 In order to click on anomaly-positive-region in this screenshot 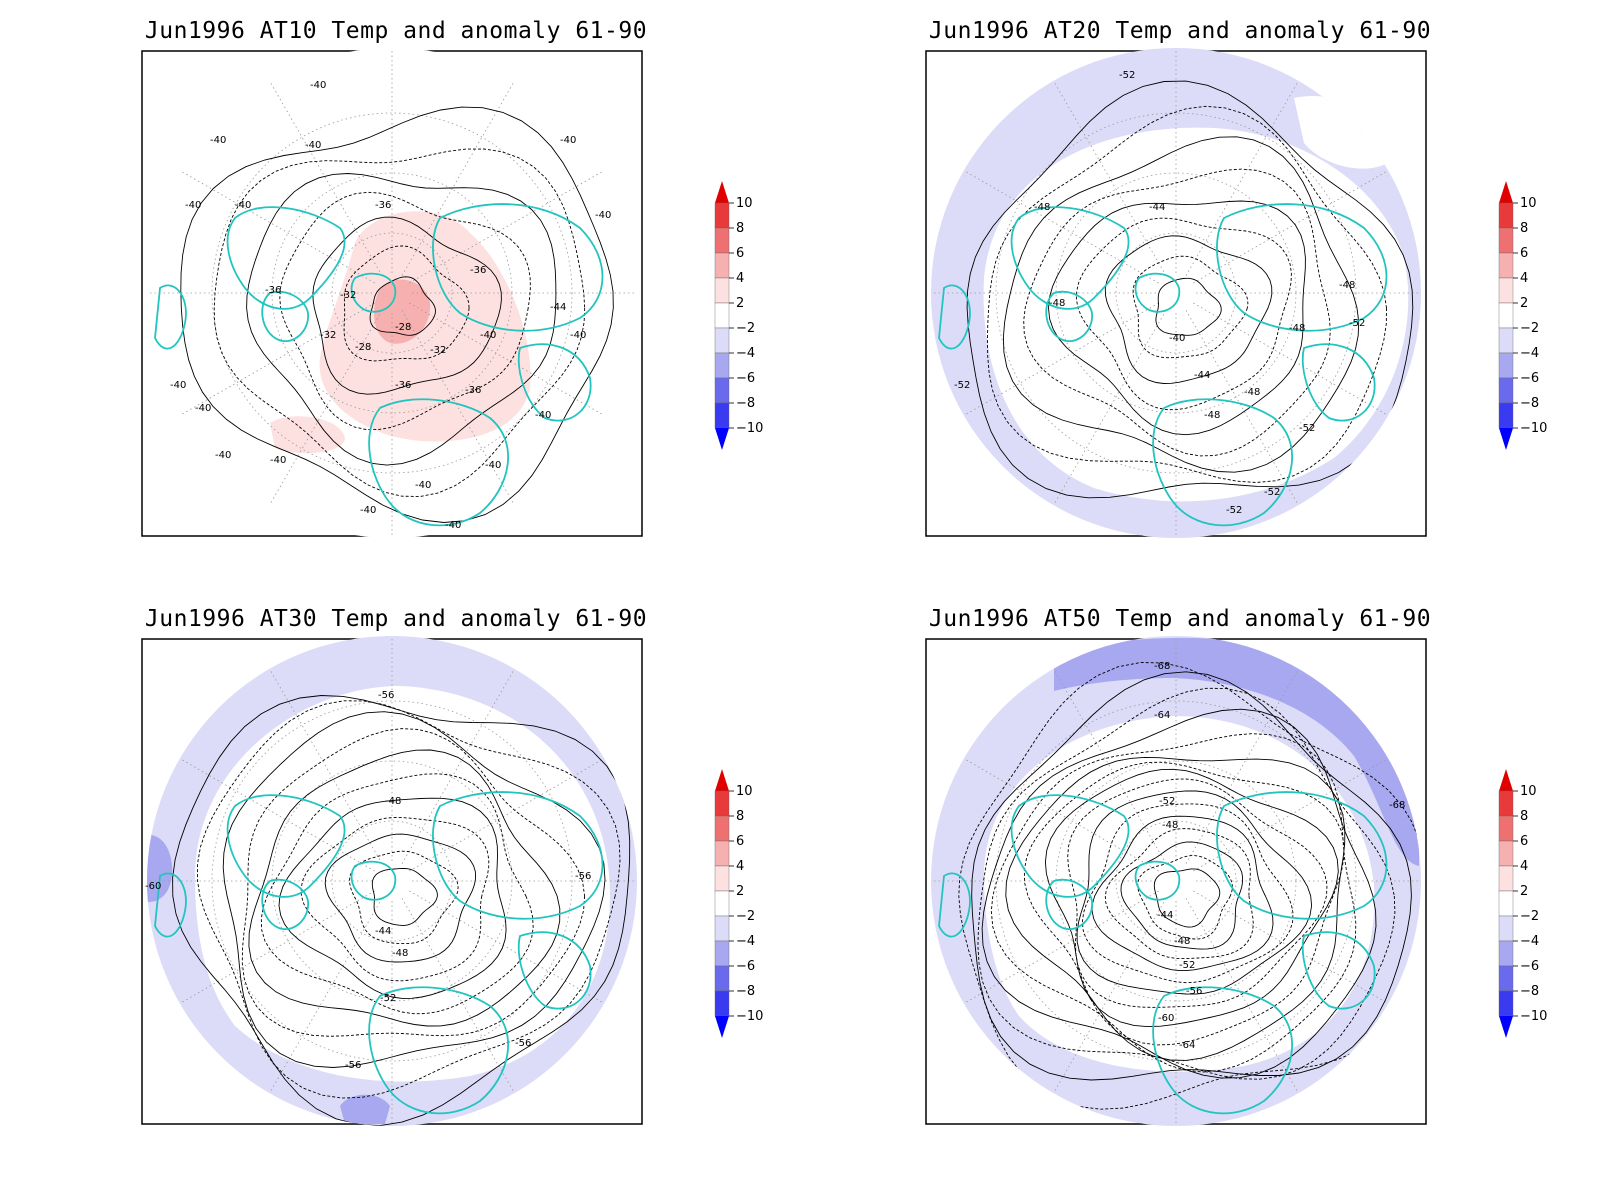, I will do `click(425, 326)`.